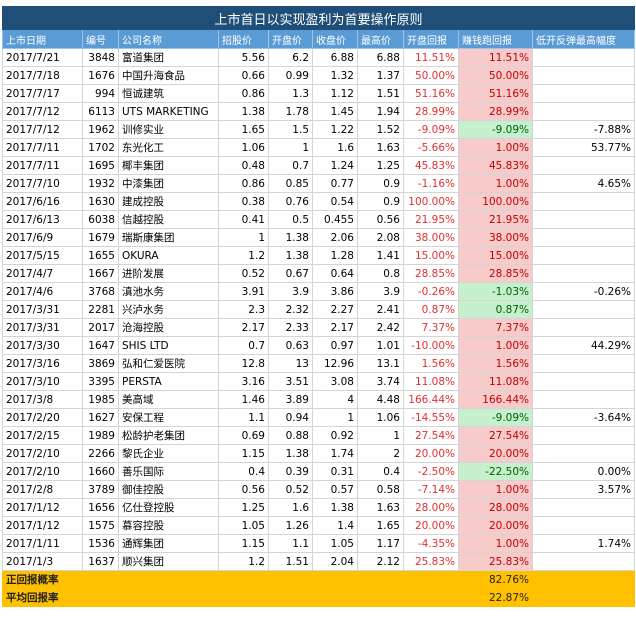 Image resolution: width=636 pixels, height=623 pixels. I want to click on cell: 0.86, so click(243, 93).